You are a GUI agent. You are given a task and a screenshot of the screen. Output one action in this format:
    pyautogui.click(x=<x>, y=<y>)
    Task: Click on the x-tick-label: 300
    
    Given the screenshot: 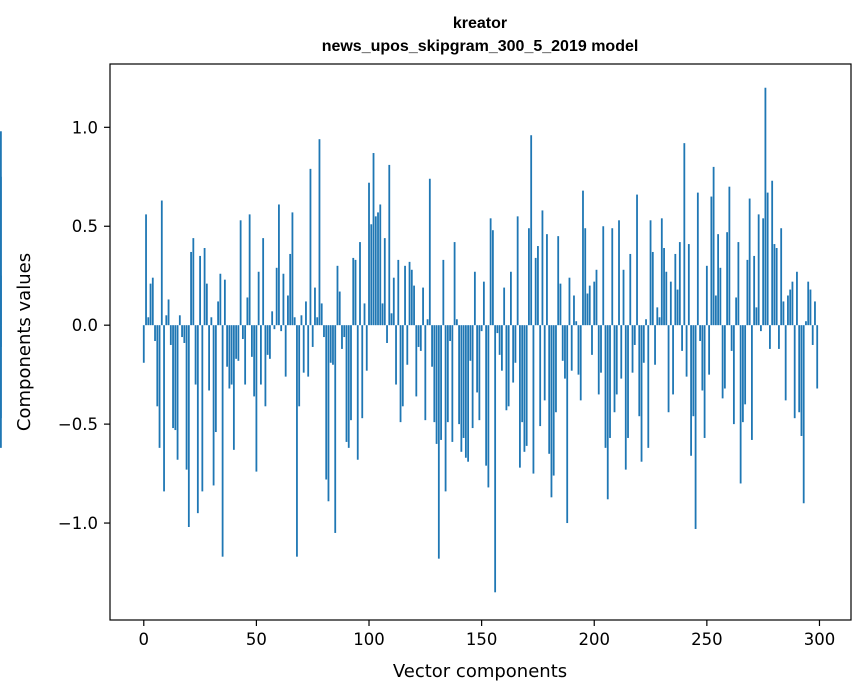 What is the action you would take?
    pyautogui.click(x=820, y=639)
    